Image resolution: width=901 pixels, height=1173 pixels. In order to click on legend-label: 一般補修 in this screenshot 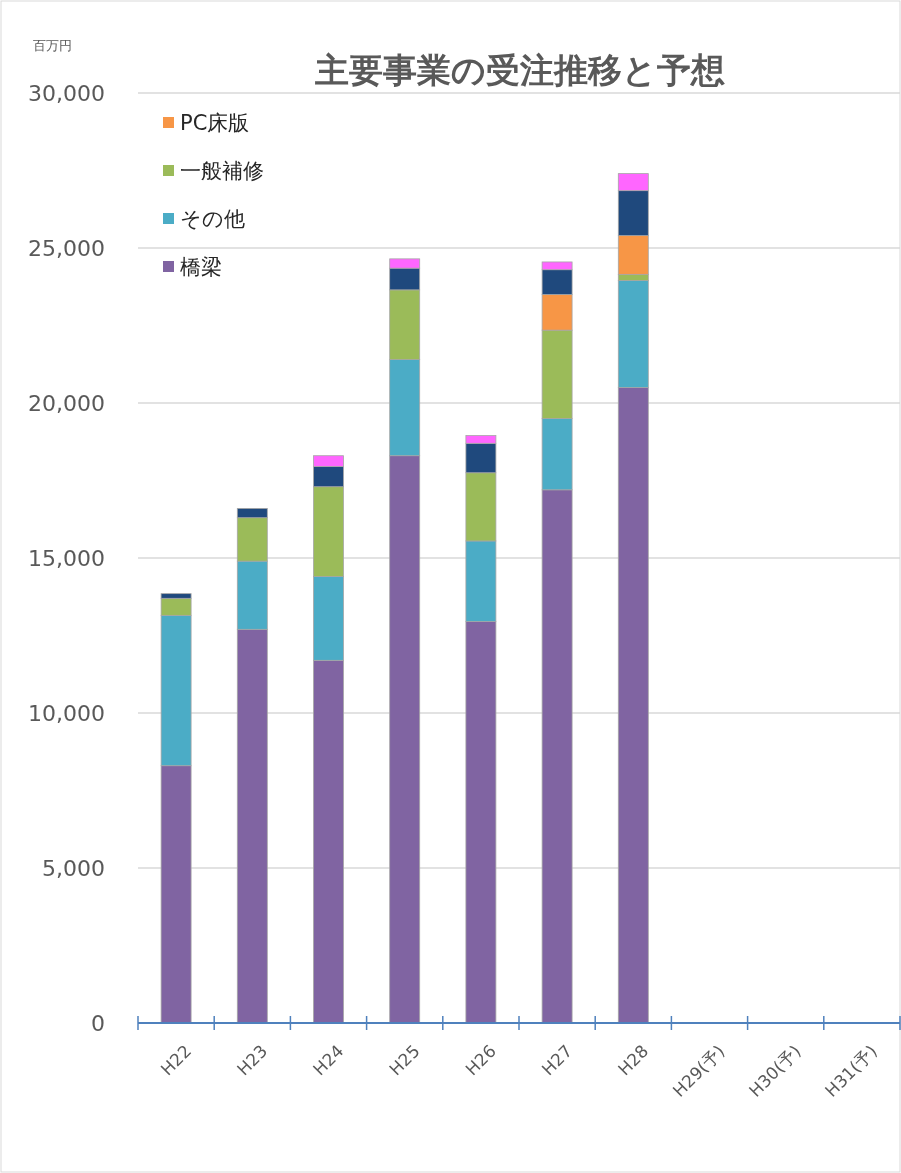, I will do `click(222, 171)`.